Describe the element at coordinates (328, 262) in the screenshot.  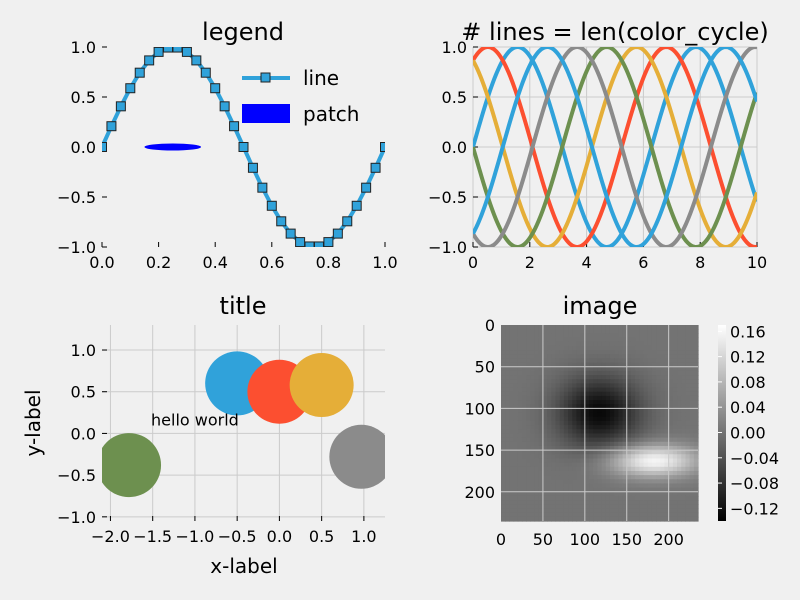
I see `x-tick-label: 0.8` at that location.